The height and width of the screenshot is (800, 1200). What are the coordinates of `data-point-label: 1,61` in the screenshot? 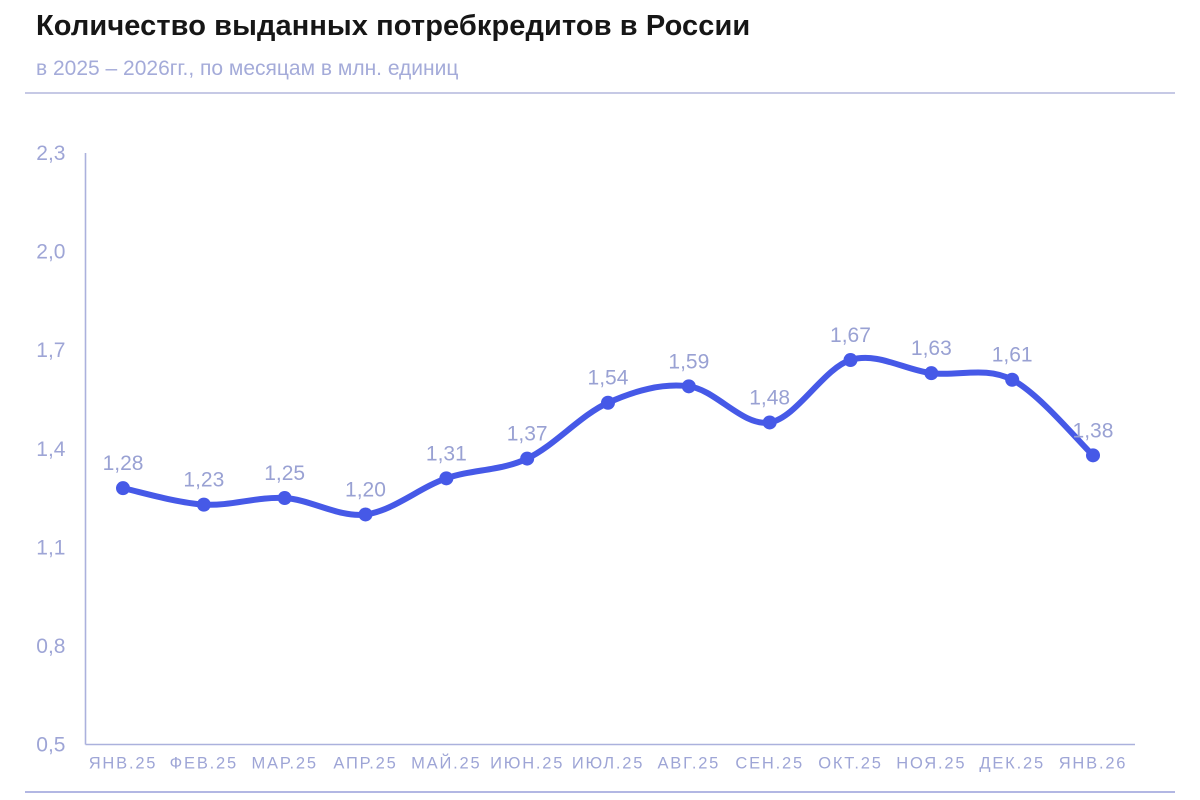 It's located at (1012, 355).